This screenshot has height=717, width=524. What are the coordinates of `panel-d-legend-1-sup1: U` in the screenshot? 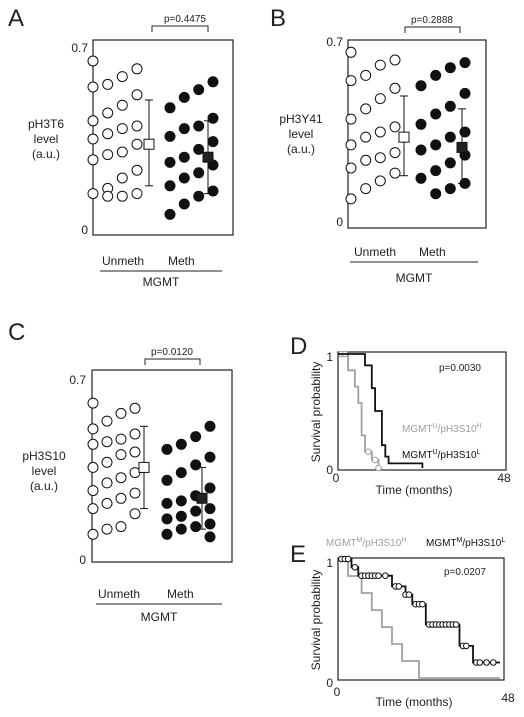 It's located at (435, 452).